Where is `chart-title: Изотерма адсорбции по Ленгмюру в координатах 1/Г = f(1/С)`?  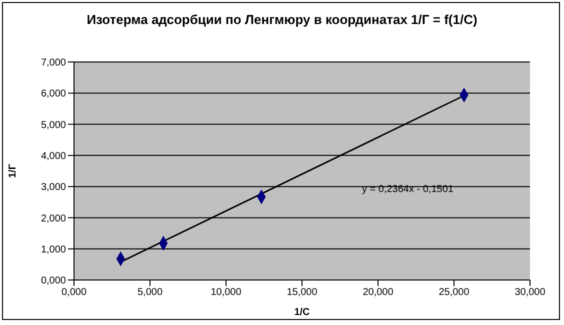
chart-title: Изотерма адсорбции по Ленгмюру в координатах 1/Г = f(1/С) is located at coordinates (282, 19).